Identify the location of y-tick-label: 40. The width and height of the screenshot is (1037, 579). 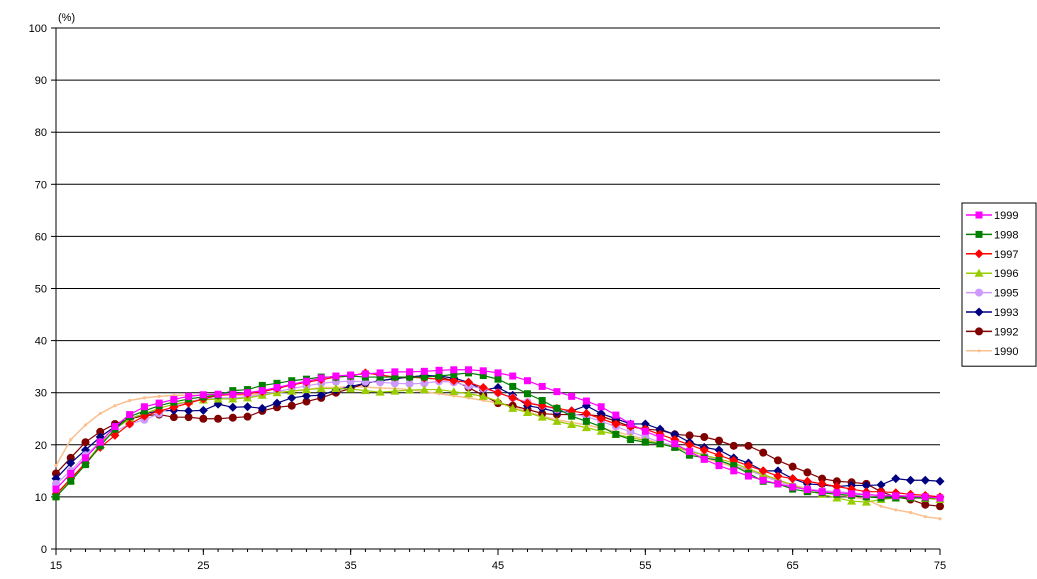
(41, 342).